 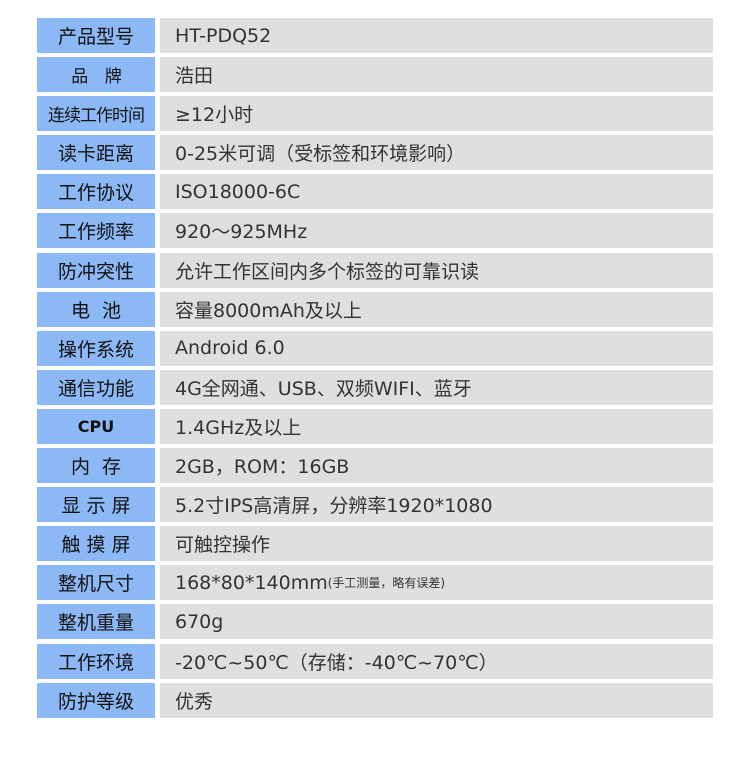 What do you see at coordinates (96, 309) in the screenshot?
I see `spec-label: 电 池` at bounding box center [96, 309].